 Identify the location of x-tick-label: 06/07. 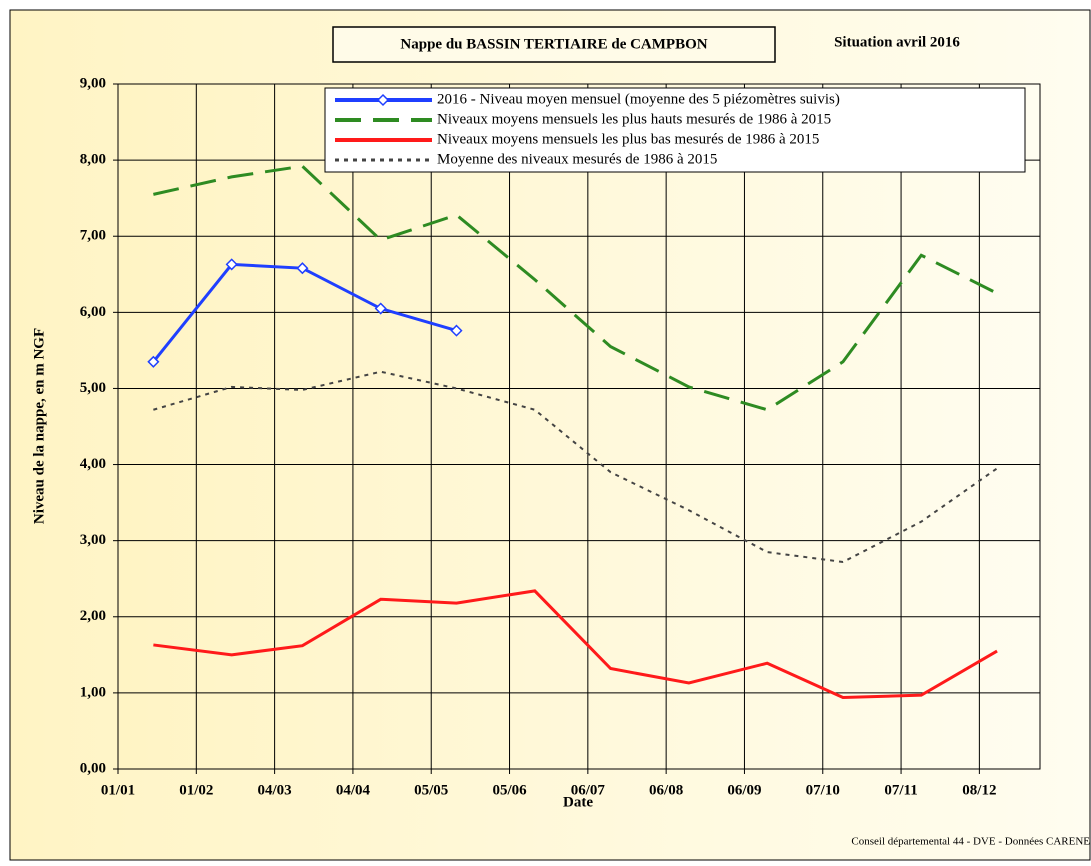
(588, 790).